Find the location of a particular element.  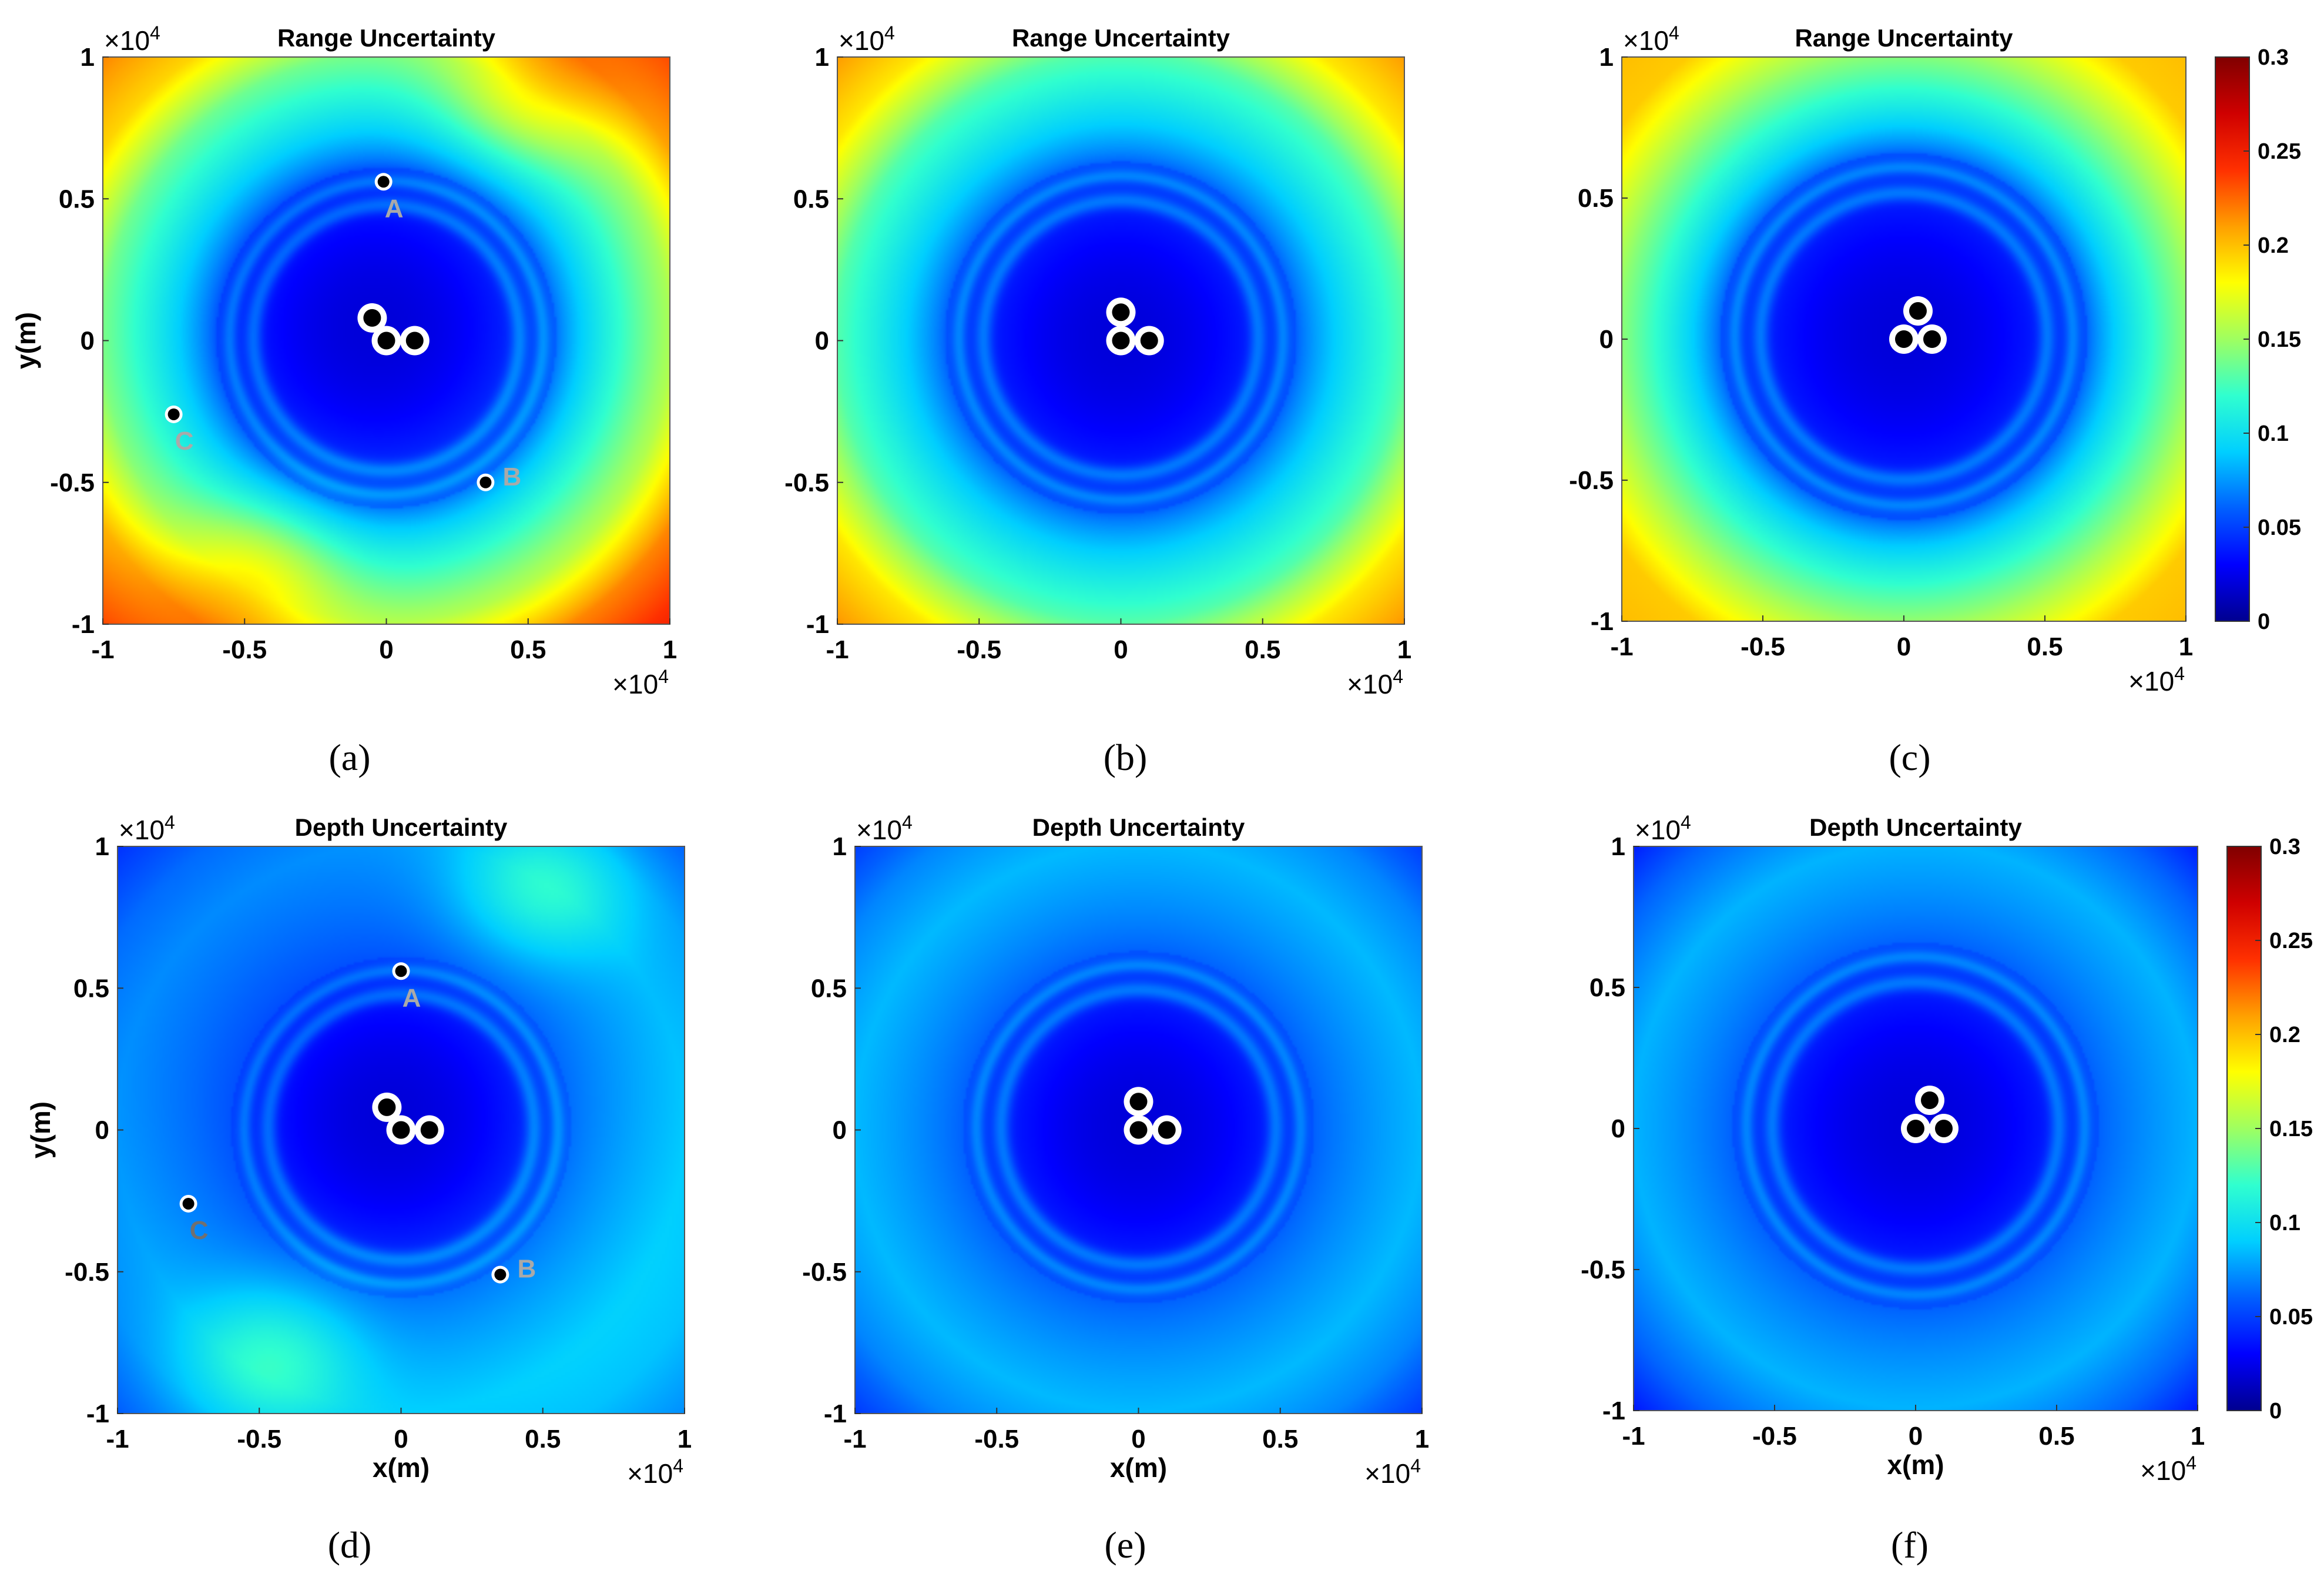

colorbar-tick-label: 0.3 is located at coordinates (2274, 58).